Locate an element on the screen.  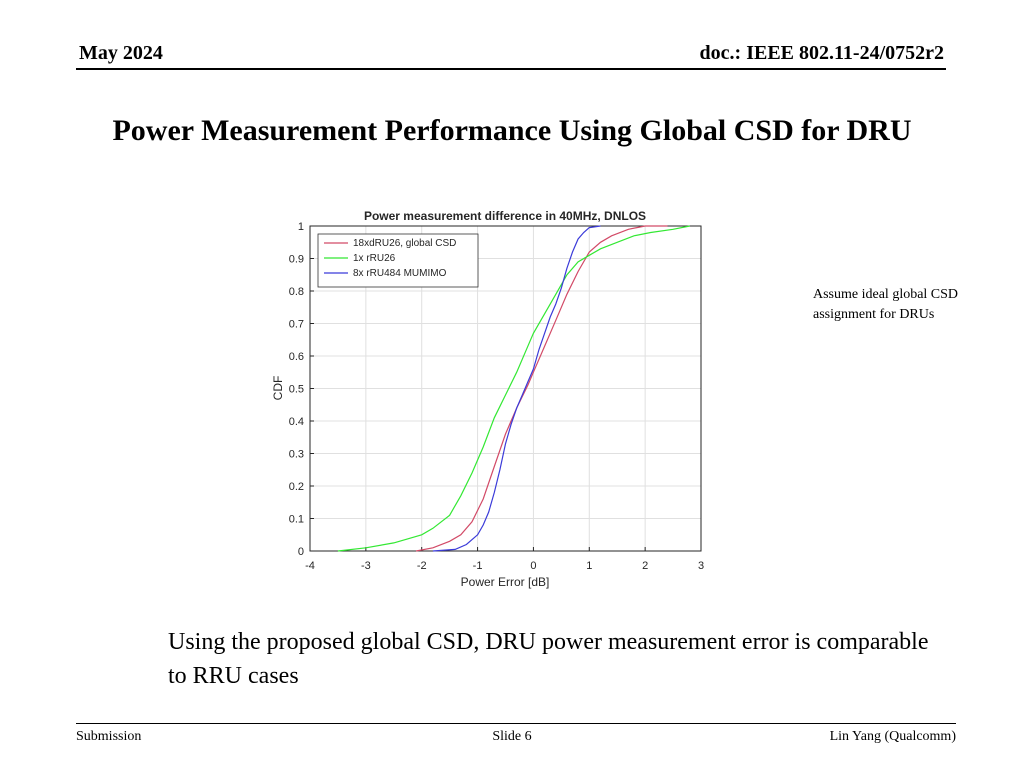
legend-label: 18xdRU26, global CSD is located at coordinates (404, 243).